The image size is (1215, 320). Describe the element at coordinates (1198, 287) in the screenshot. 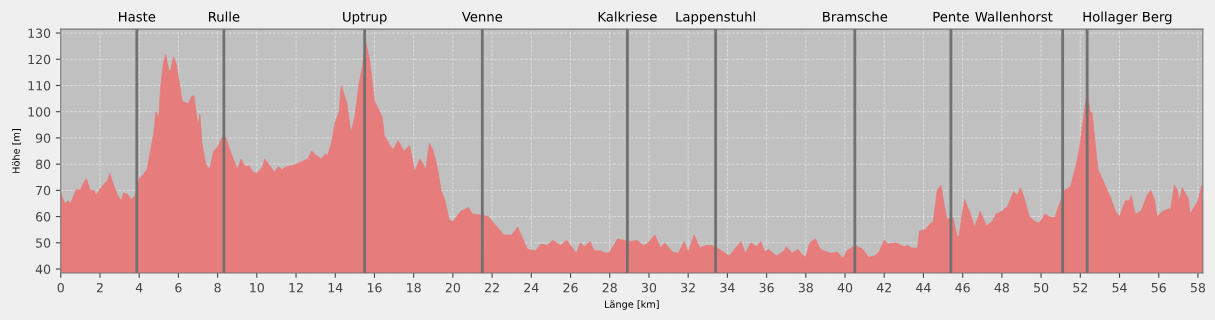

I see `x-tick-label: 58` at that location.